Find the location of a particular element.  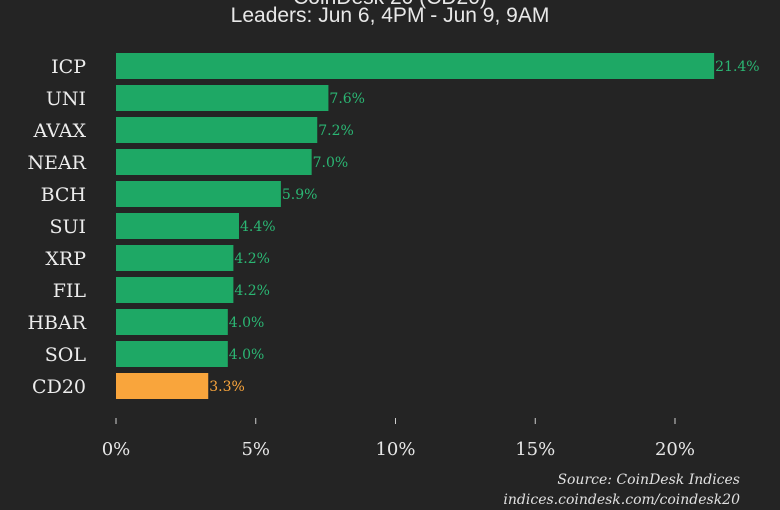

bar-xrp is located at coordinates (175, 258).